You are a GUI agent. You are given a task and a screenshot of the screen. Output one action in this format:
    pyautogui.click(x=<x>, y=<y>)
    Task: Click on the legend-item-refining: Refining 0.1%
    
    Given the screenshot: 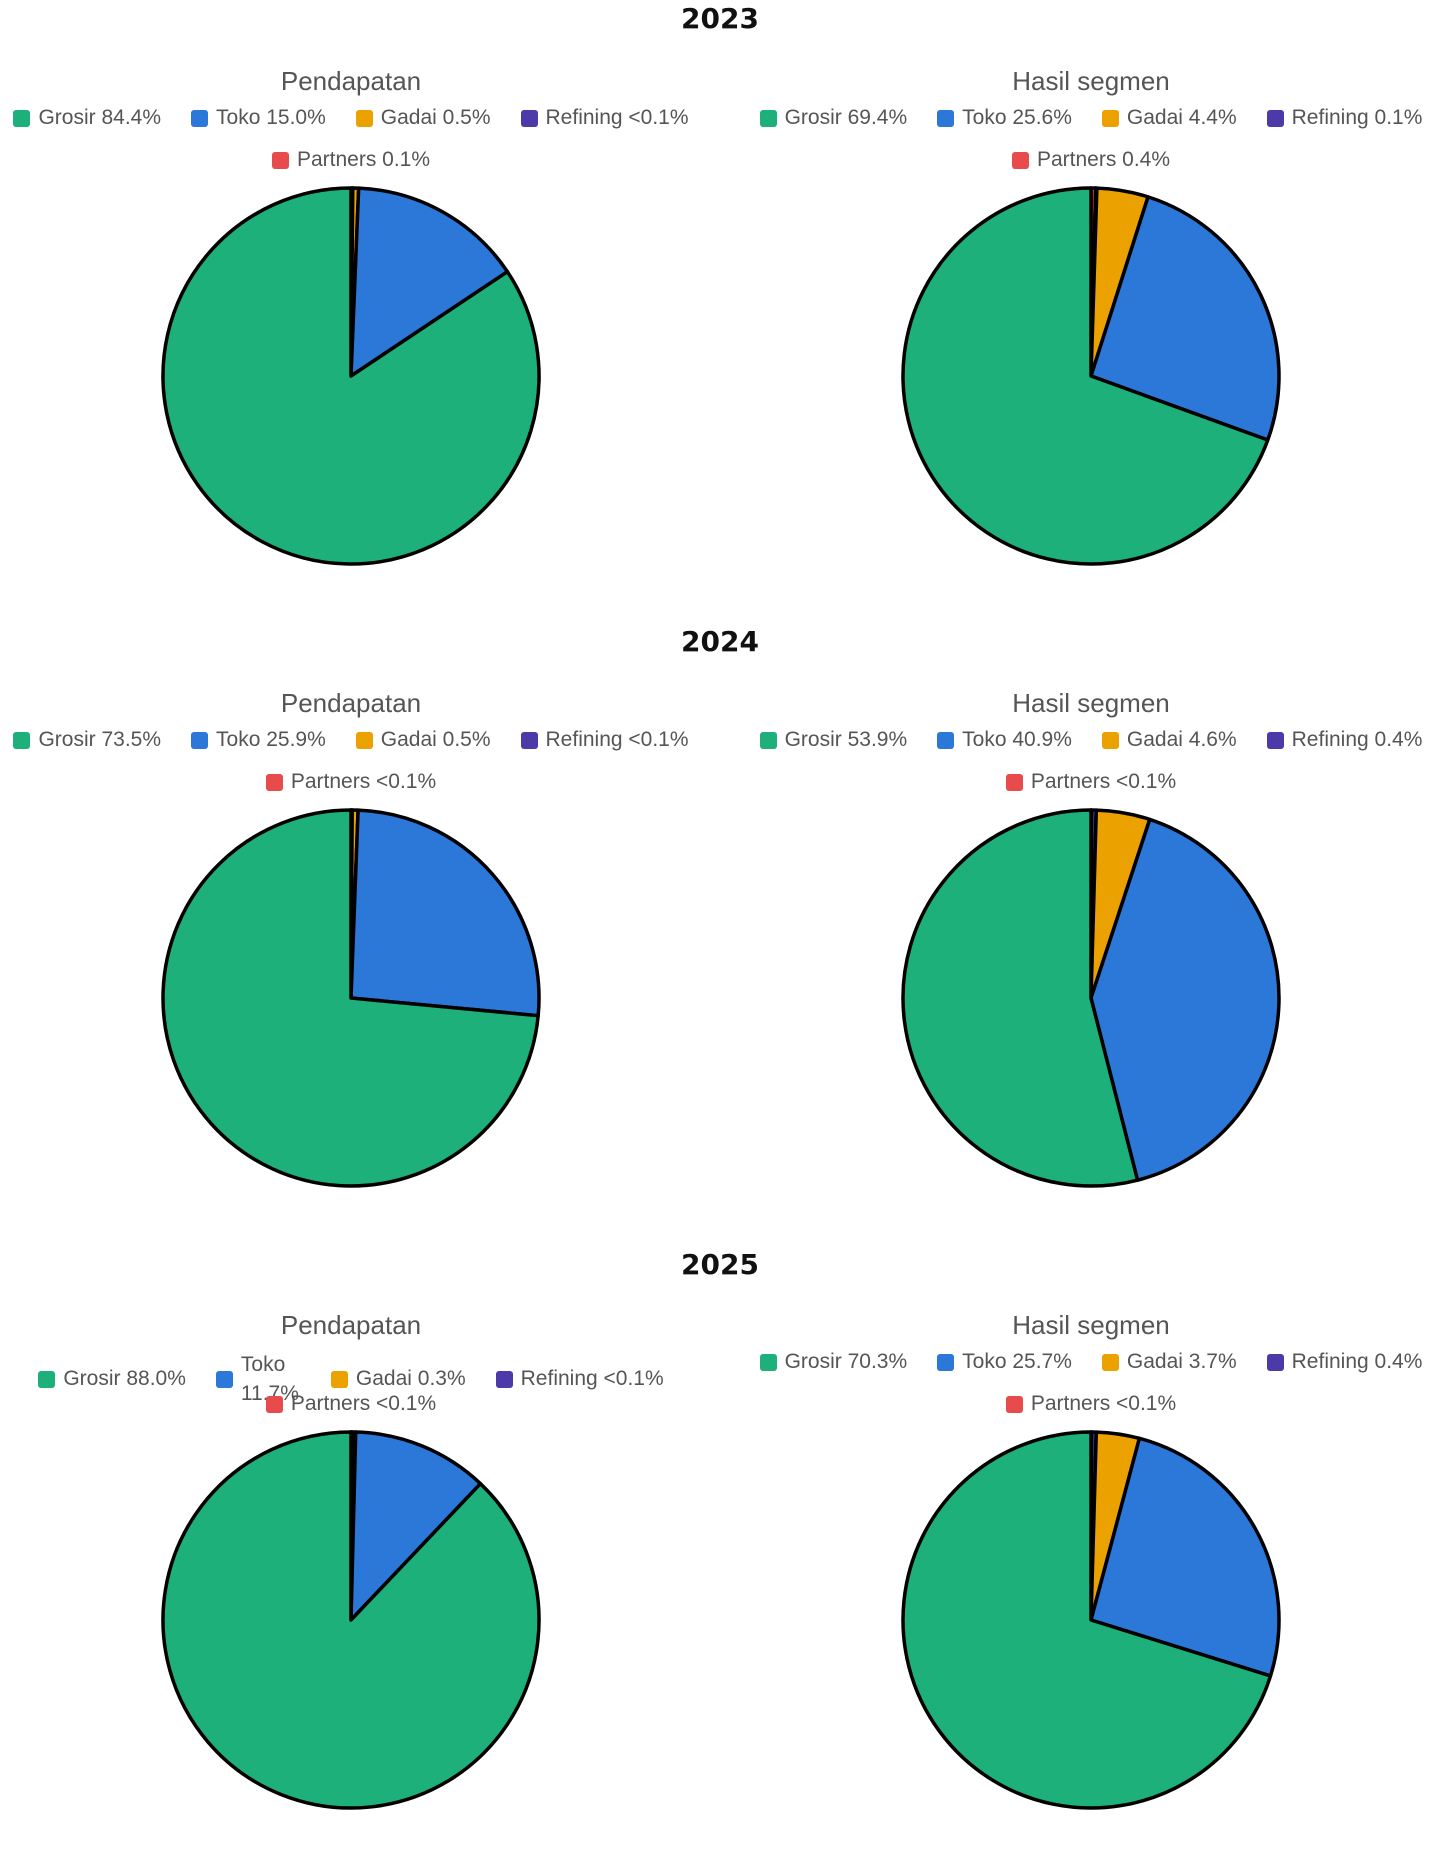 What is the action you would take?
    pyautogui.click(x=1344, y=118)
    